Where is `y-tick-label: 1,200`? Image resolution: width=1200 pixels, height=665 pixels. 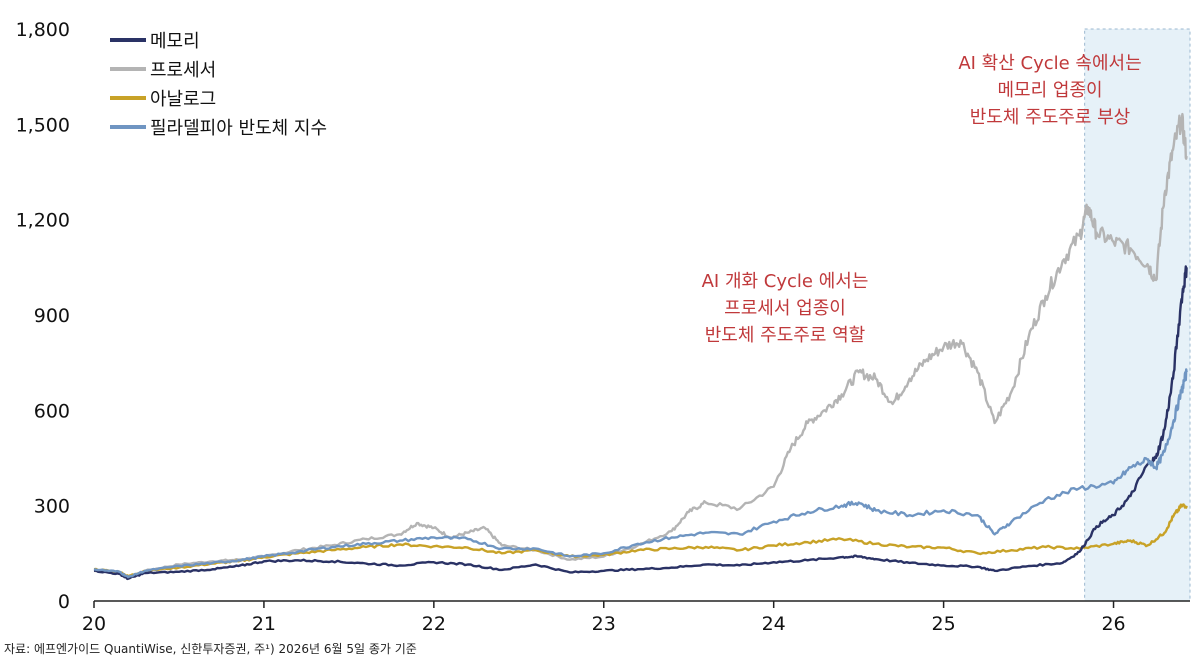
y-tick-label: 1,200 is located at coordinates (43, 221).